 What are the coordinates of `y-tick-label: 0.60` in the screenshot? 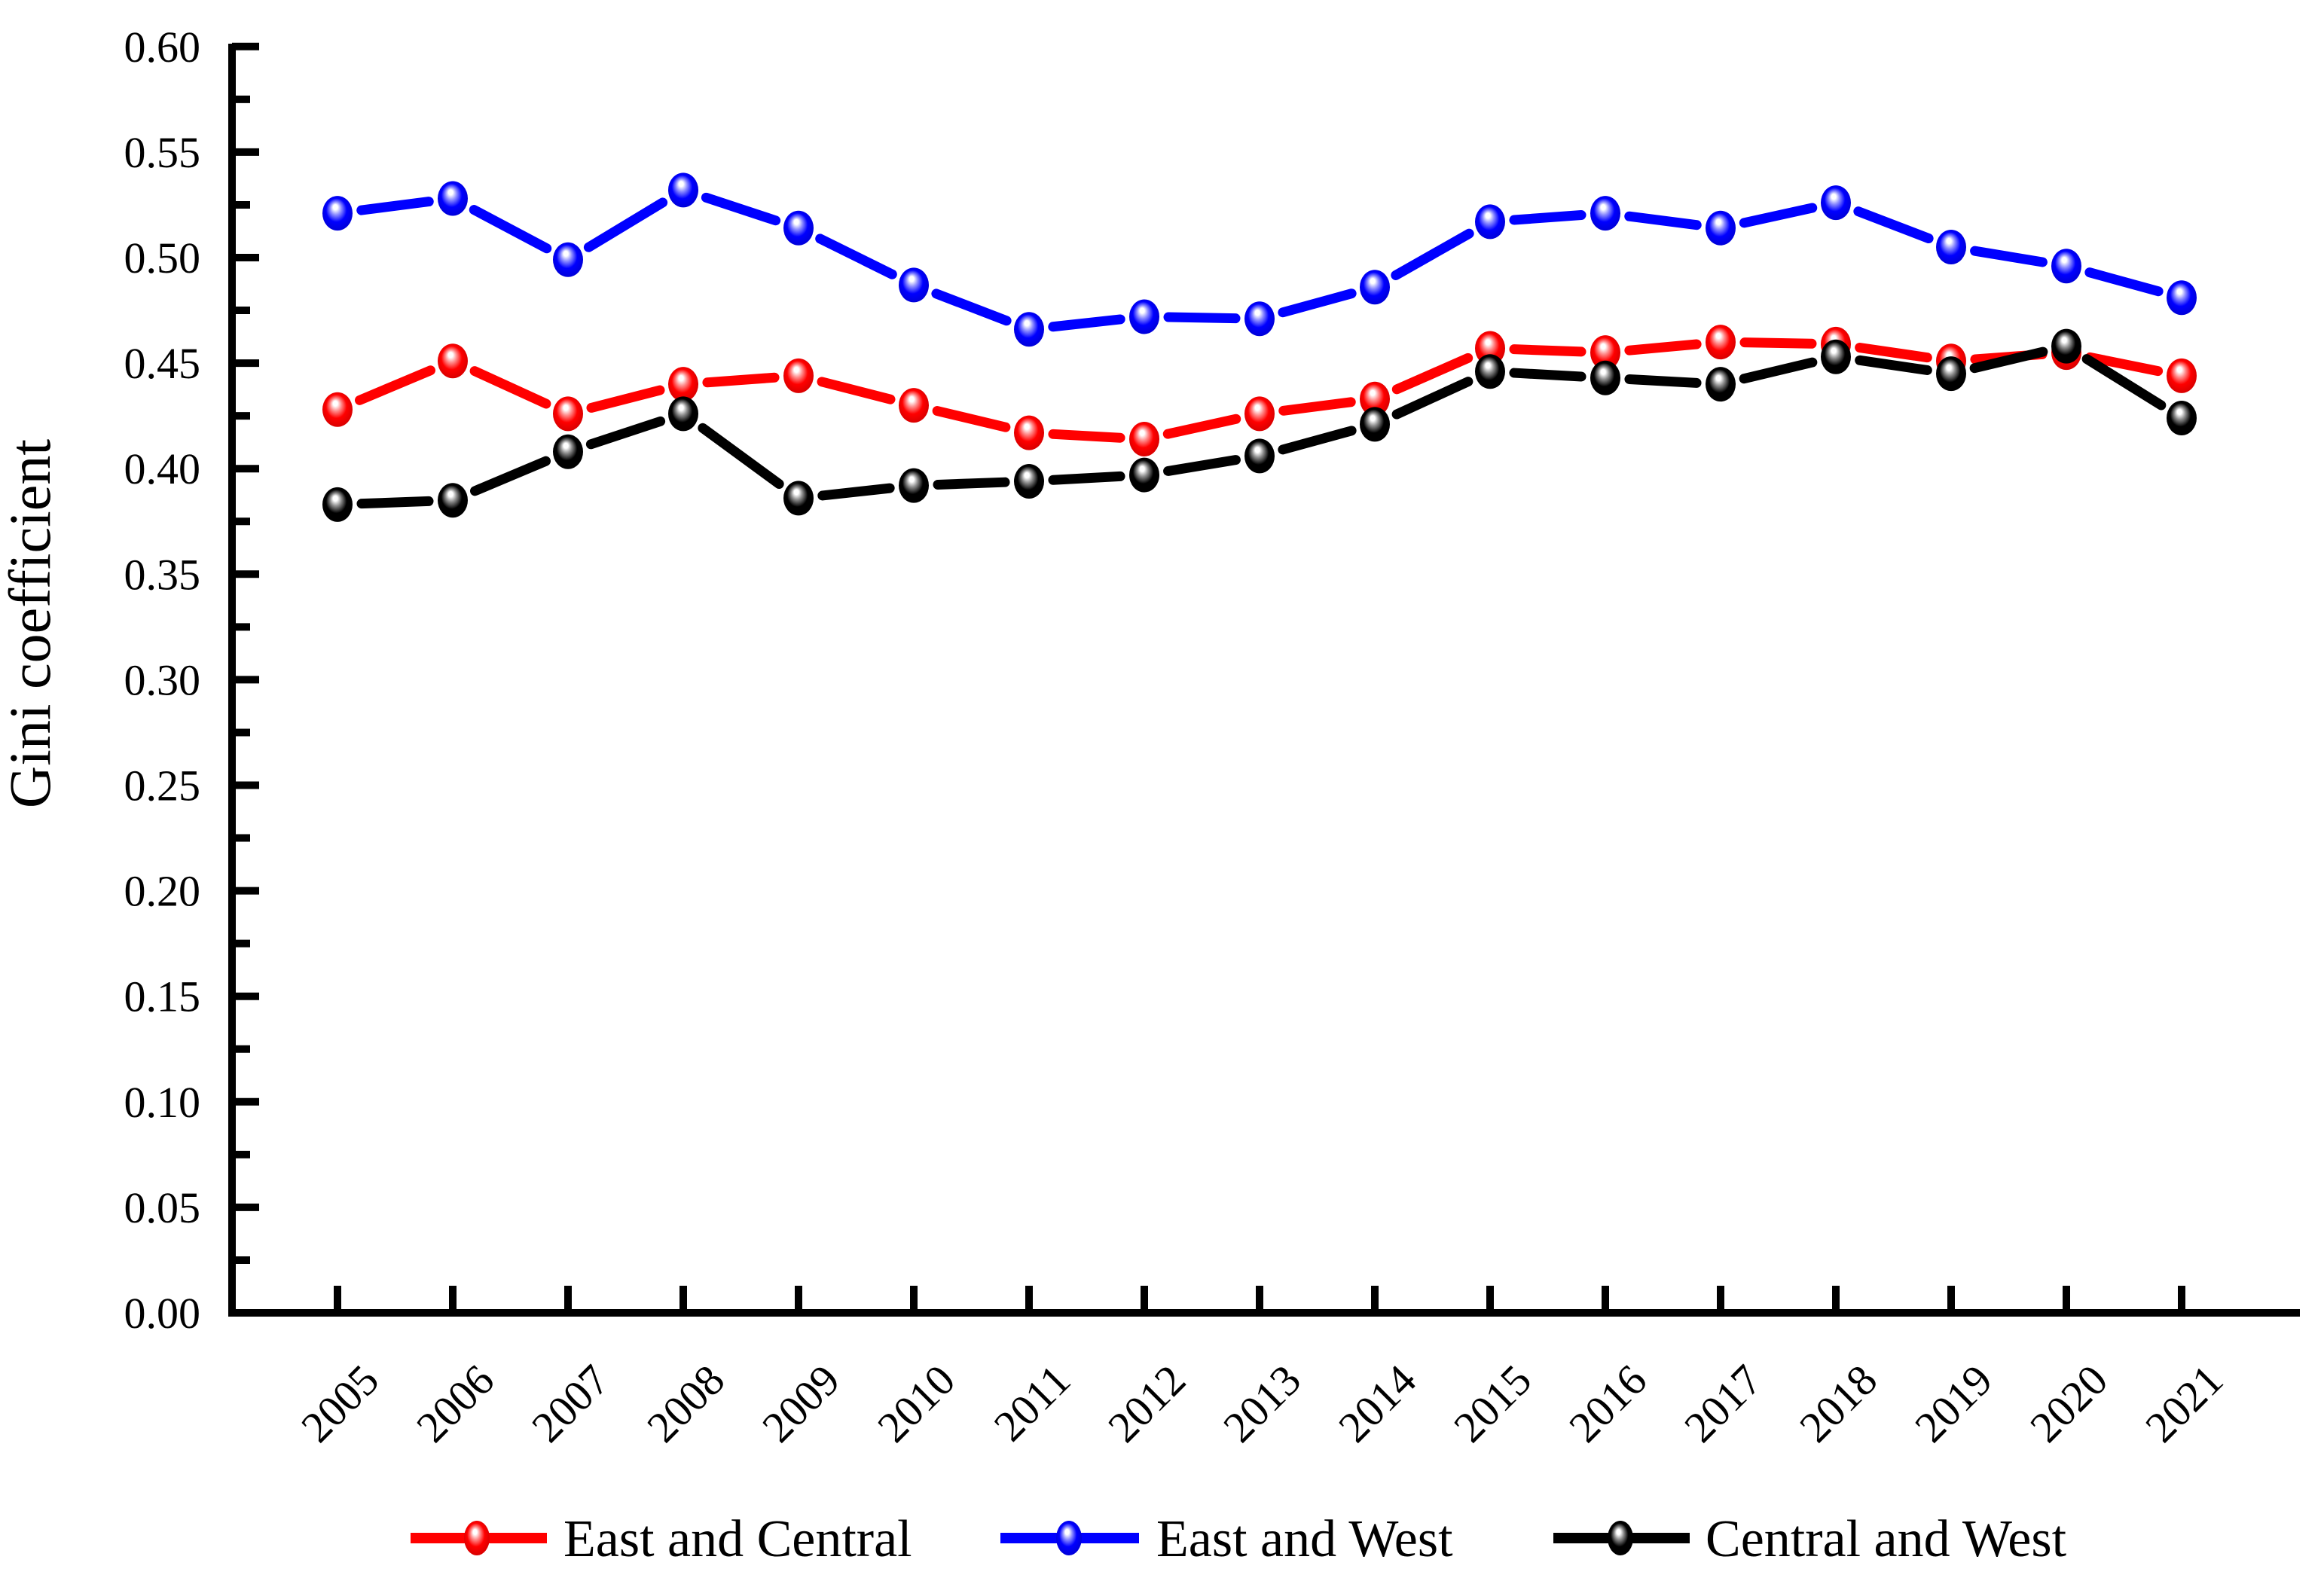 It's located at (162, 47).